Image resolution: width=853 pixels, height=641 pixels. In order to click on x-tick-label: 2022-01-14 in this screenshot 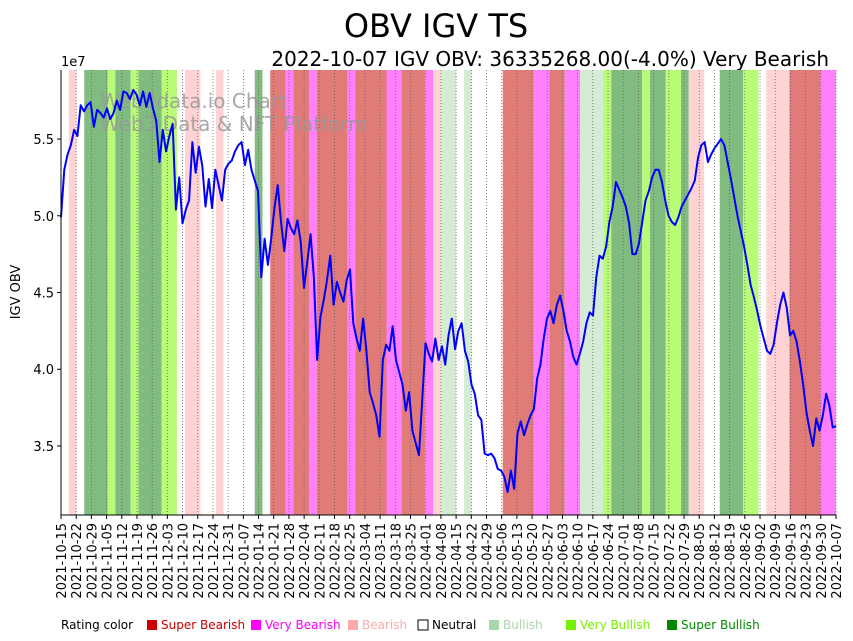, I will do `click(260, 561)`.